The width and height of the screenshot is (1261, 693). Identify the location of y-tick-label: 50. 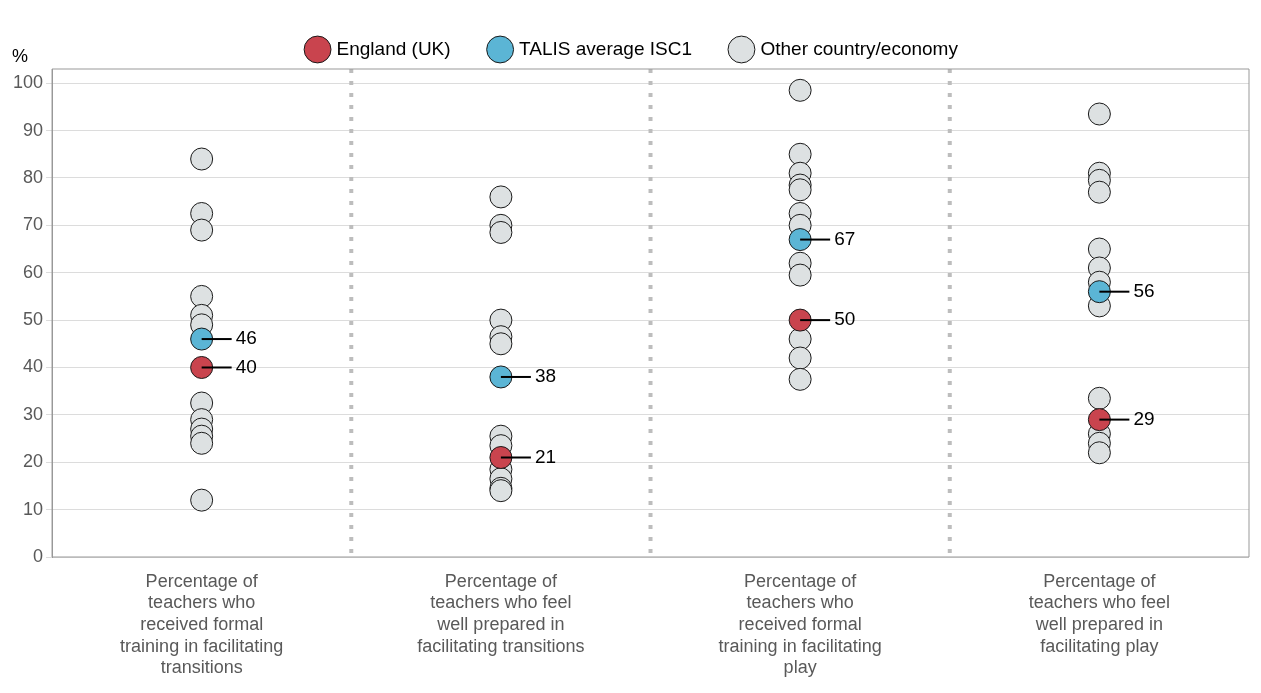
(33, 319).